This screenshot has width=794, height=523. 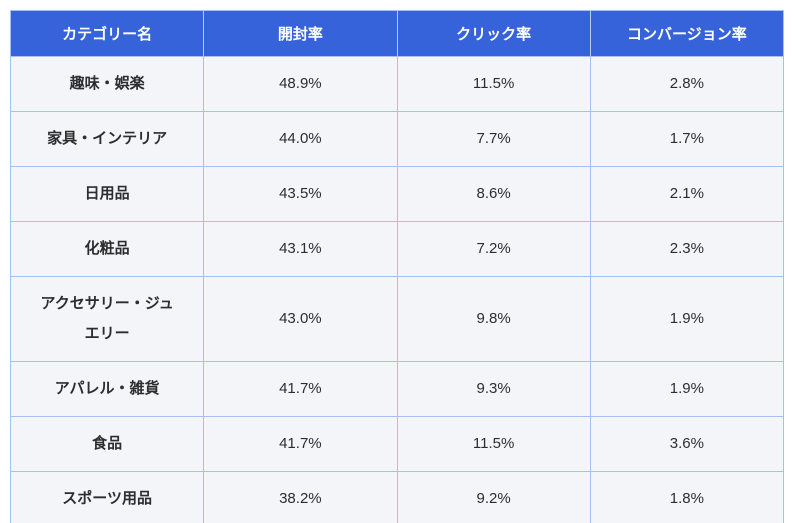 I want to click on click-rate-cell: 7.2%, so click(x=494, y=249).